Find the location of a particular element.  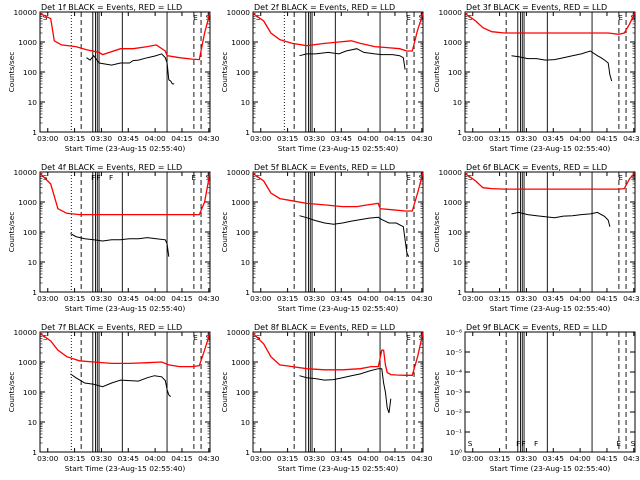

panel-title: Det 3f BLACK = Events, RED = LLD is located at coordinates (536, 7).